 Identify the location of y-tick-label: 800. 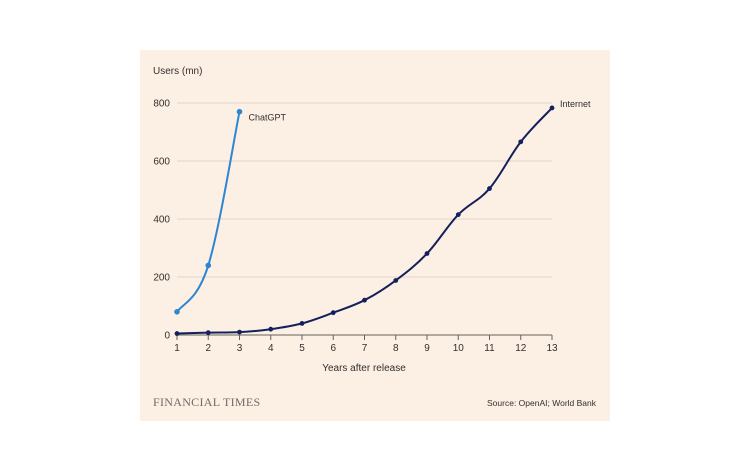
(161, 104).